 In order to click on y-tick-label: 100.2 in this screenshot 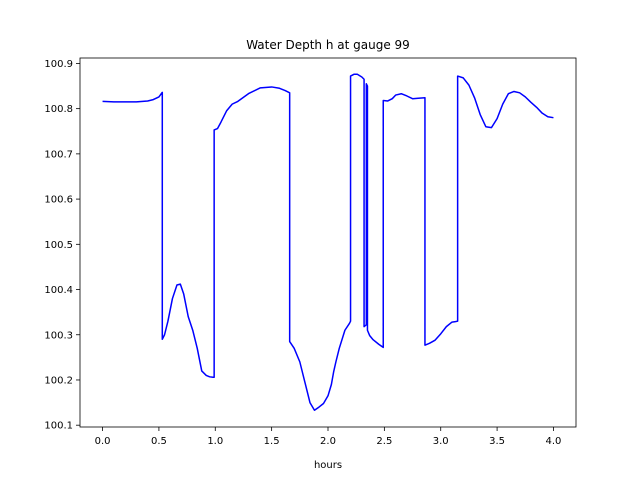, I will do `click(58, 380)`.